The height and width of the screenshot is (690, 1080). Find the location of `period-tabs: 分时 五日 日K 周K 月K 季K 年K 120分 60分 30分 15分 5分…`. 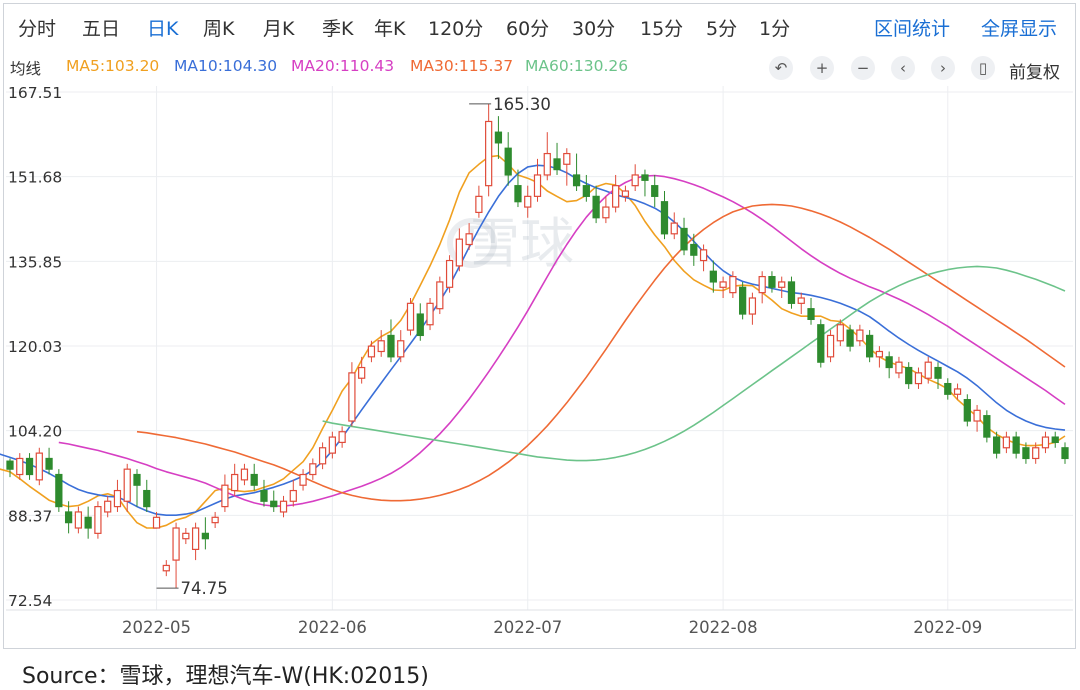

period-tabs: 分时 五日 日K 周K 月K 季K 年K 120分 60分 30分 15分 5分… is located at coordinates (539, 26).